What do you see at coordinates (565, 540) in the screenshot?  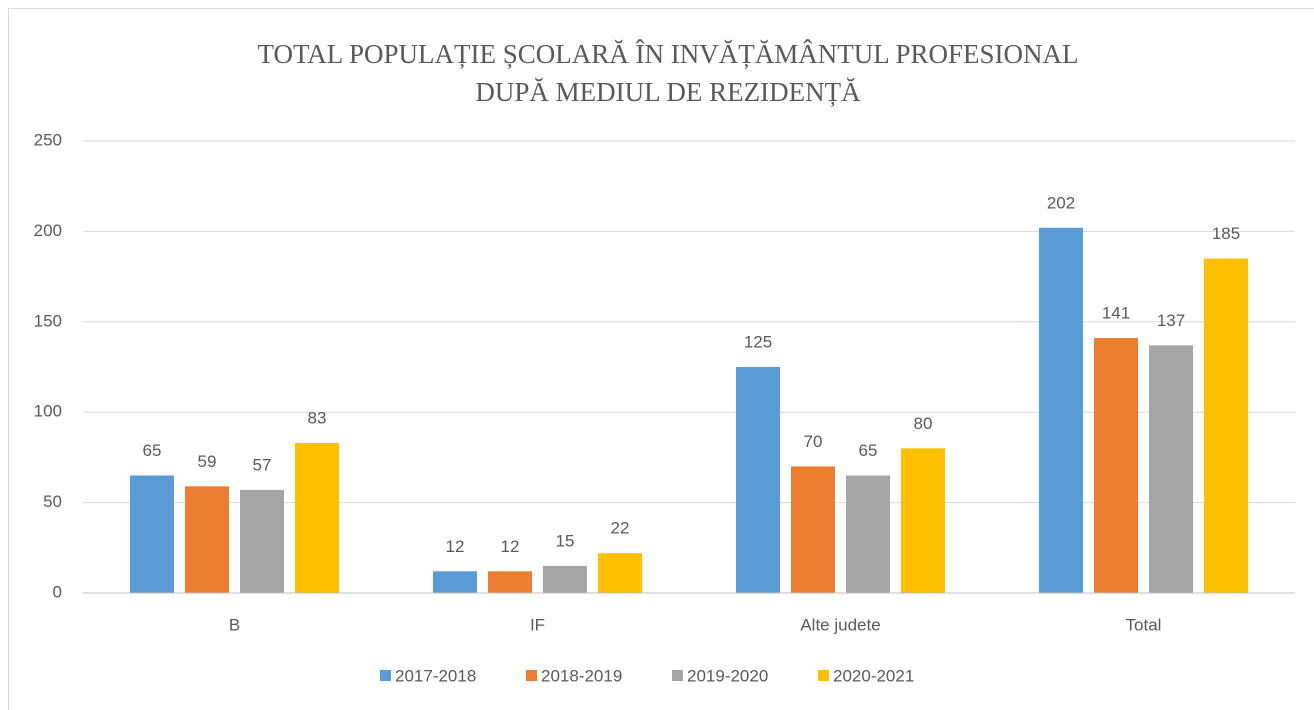 I see `data-label: 15` at bounding box center [565, 540].